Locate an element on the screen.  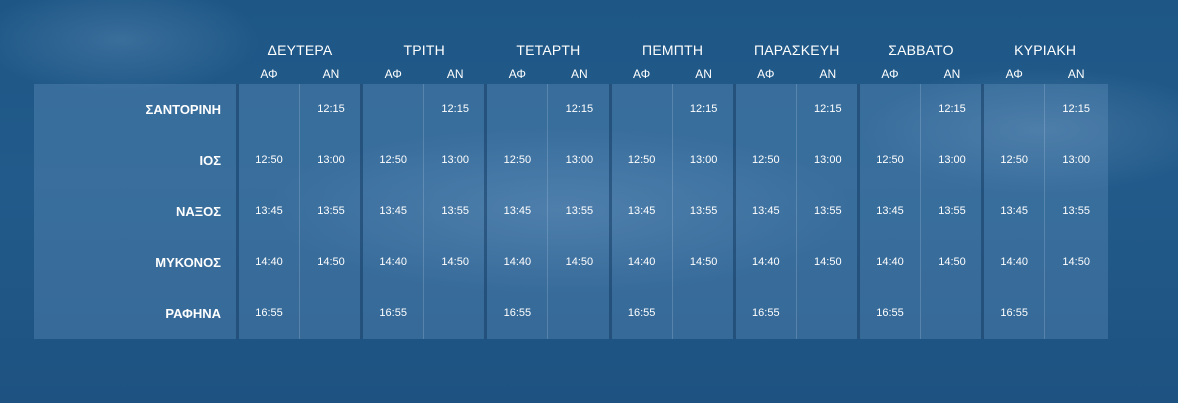
day-header: ΔΕΥΤΕΡΑ is located at coordinates (300, 50).